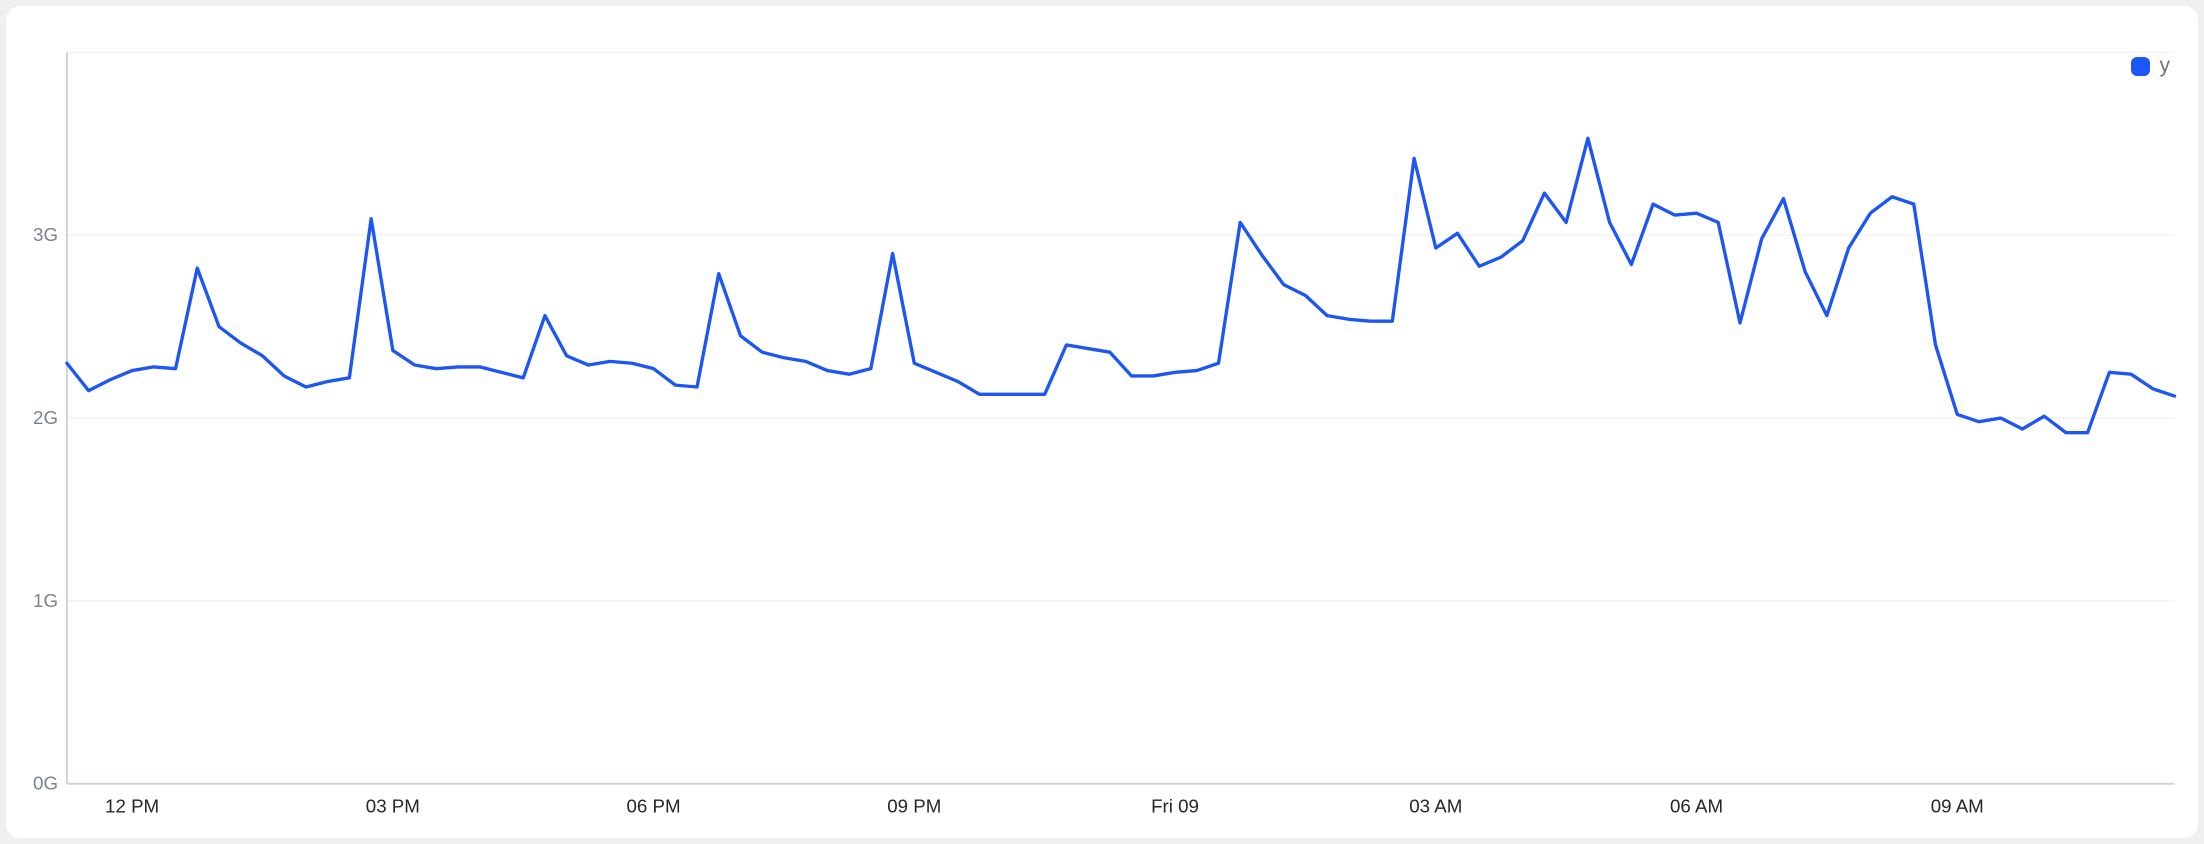  I want to click on y-tick-label: 1G, so click(45, 600).